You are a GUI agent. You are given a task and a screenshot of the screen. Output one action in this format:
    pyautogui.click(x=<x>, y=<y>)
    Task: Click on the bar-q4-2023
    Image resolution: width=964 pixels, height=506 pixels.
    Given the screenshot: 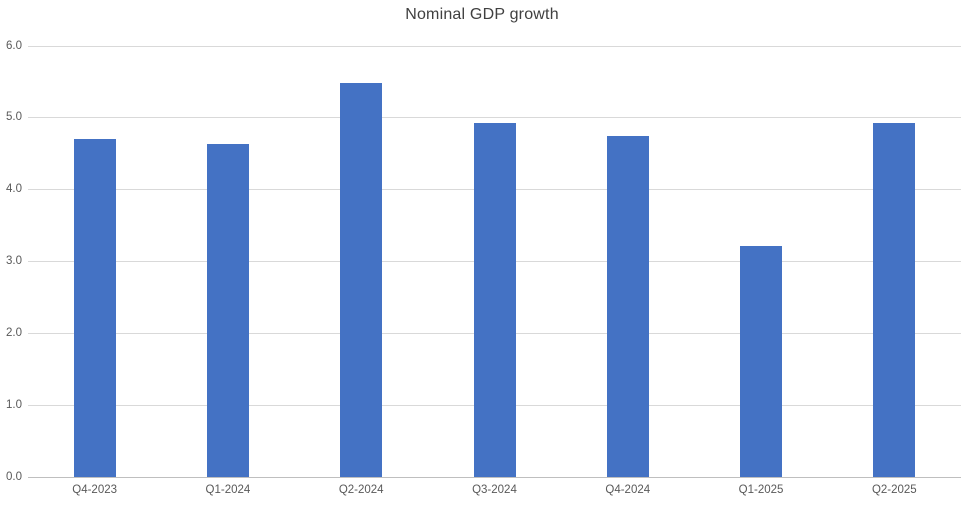 What is the action you would take?
    pyautogui.click(x=94, y=307)
    